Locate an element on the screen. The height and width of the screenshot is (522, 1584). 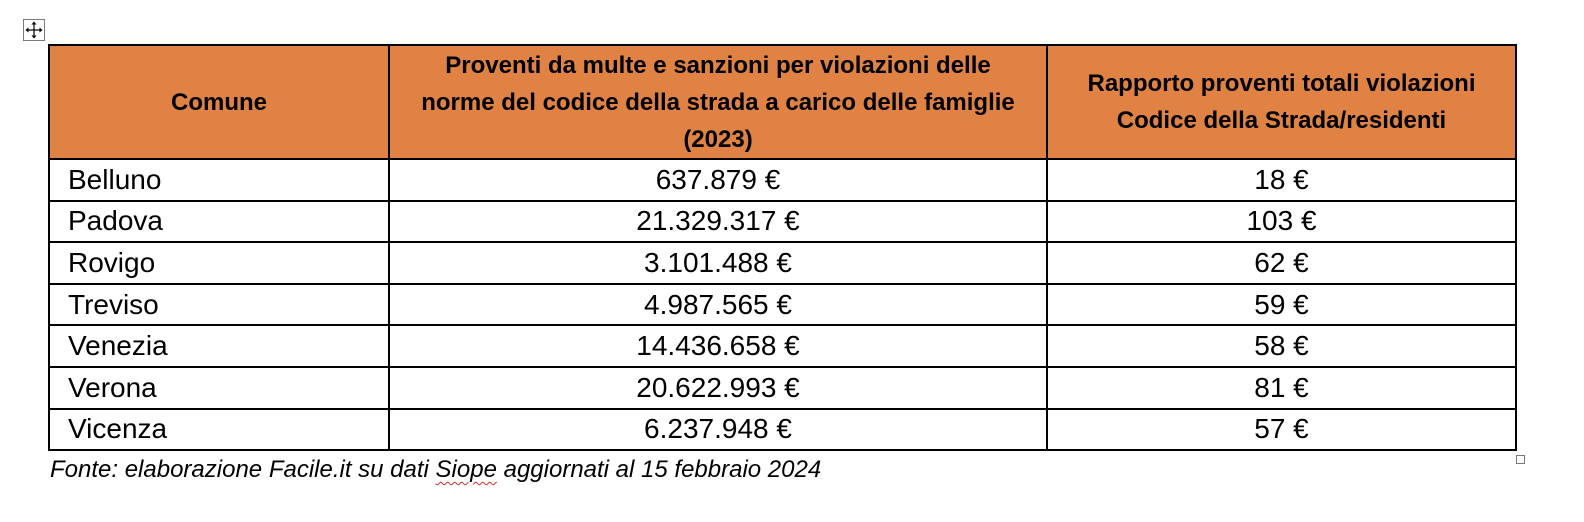
cell-comune: Verona is located at coordinates (219, 387).